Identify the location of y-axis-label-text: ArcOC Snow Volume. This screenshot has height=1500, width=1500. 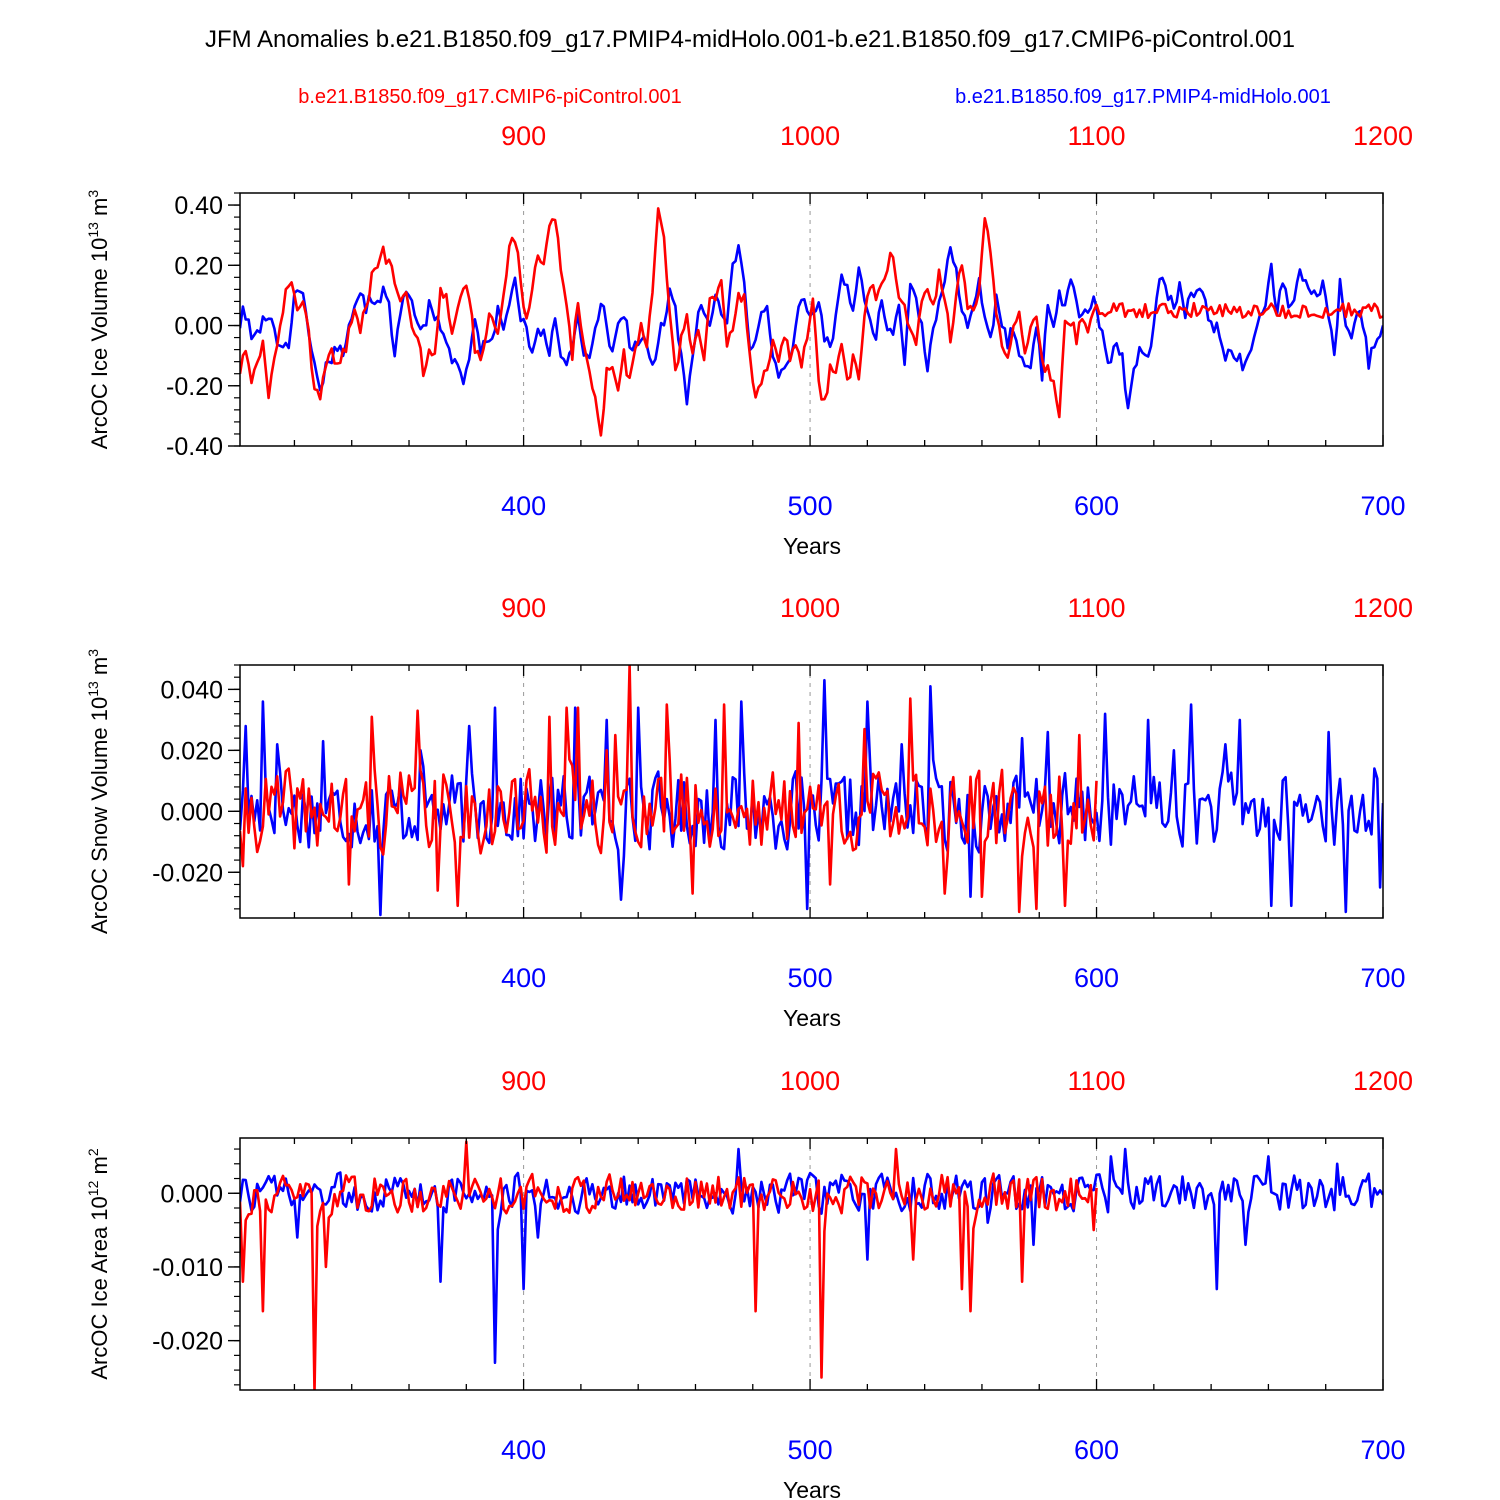
(99, 827).